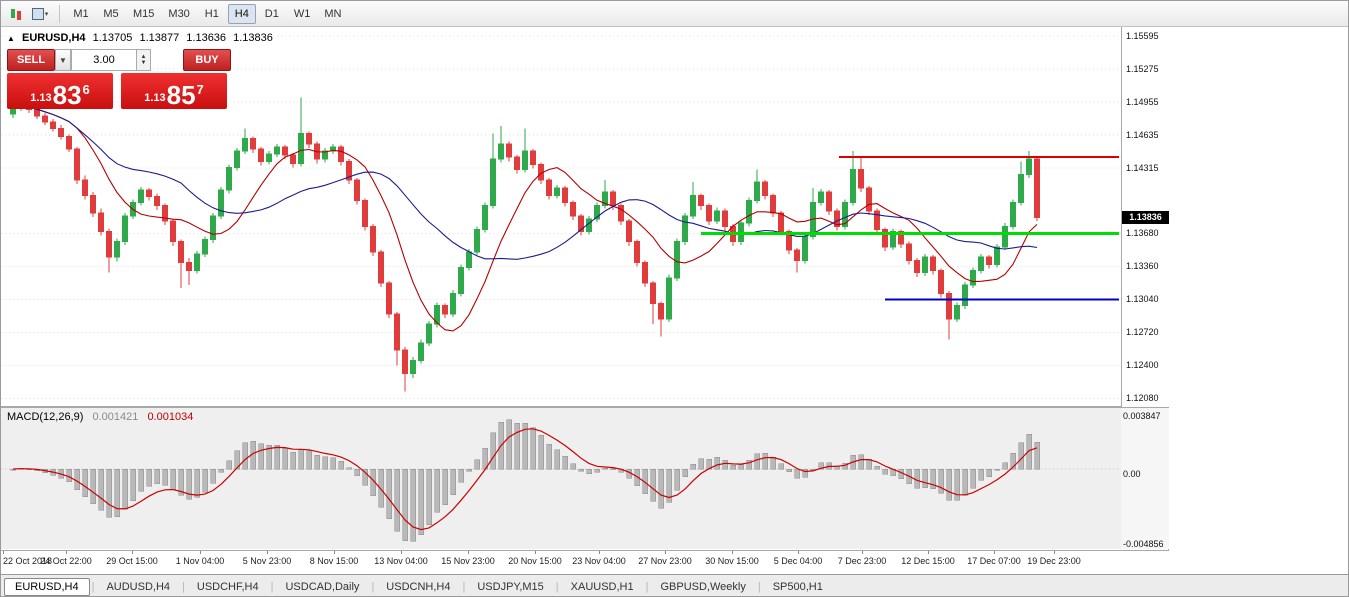  I want to click on price-tick-label: 1.15275, so click(1142, 69).